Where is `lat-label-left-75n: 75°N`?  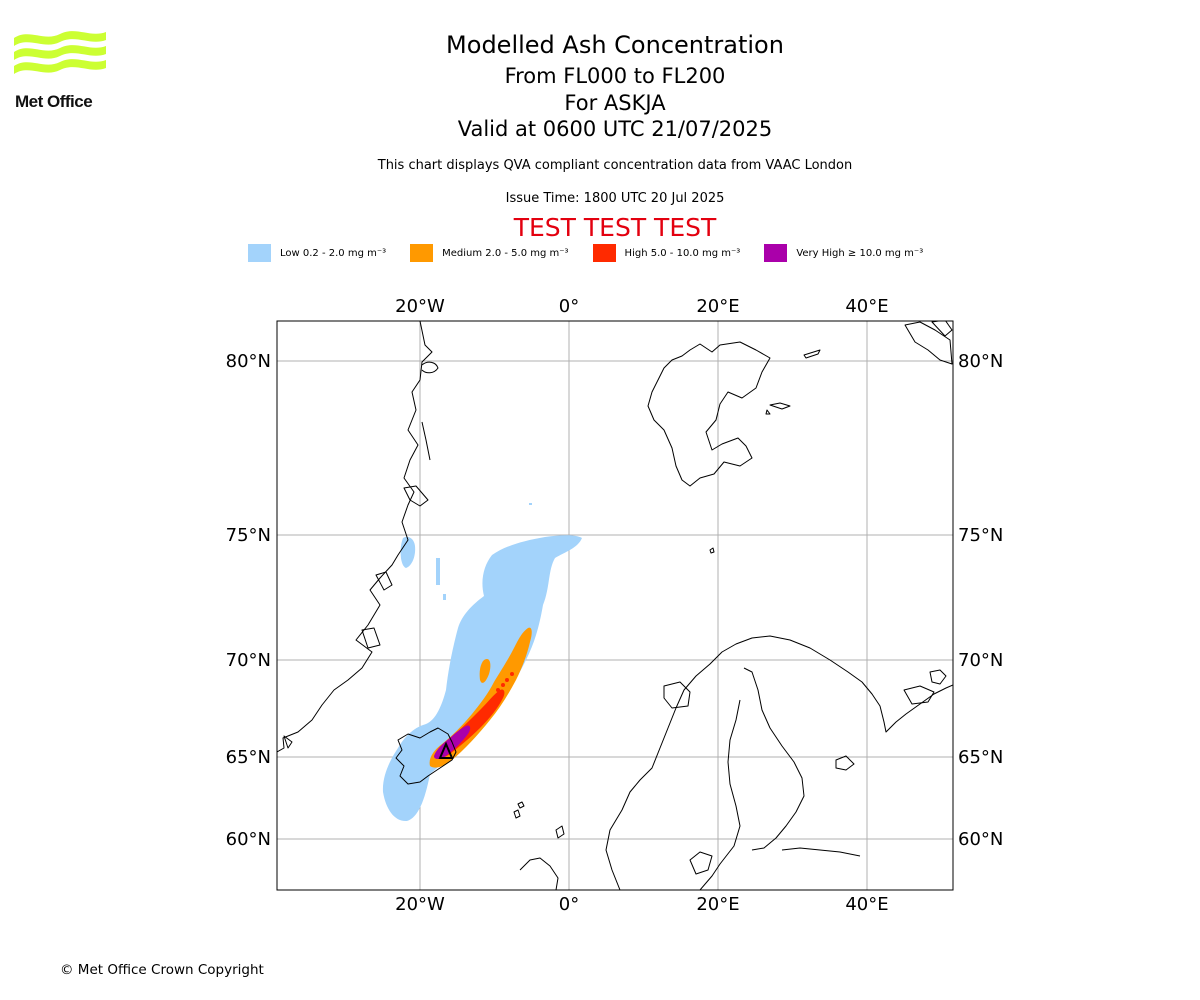 lat-label-left-75n: 75°N is located at coordinates (248, 535).